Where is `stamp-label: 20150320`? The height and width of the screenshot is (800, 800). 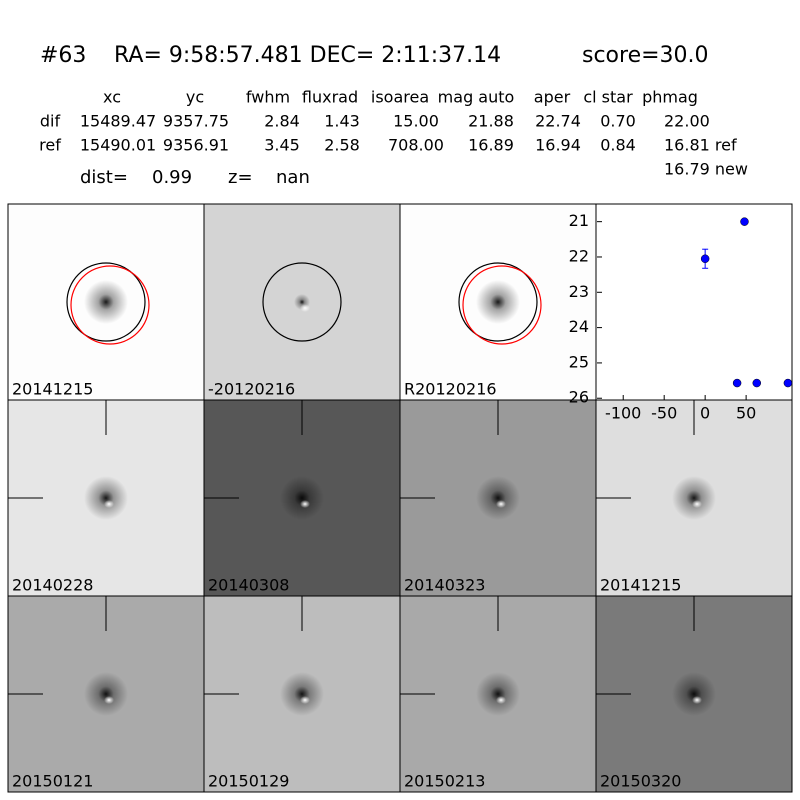 stamp-label: 20150320 is located at coordinates (640, 781).